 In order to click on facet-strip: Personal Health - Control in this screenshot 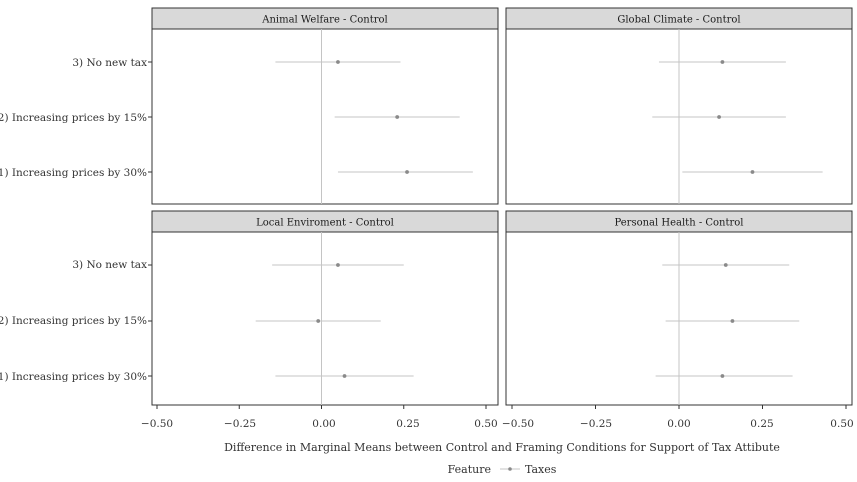, I will do `click(679, 221)`.